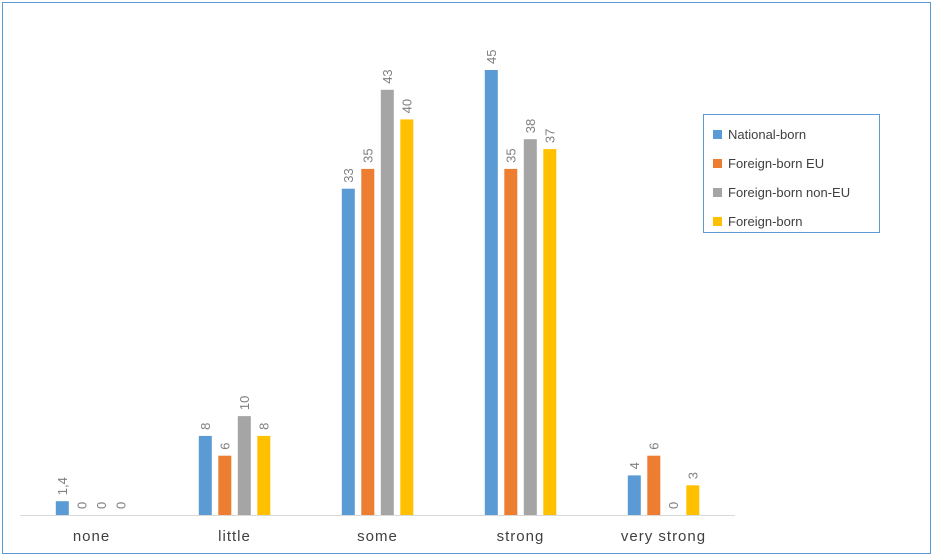 The image size is (935, 558). What do you see at coordinates (244, 403) in the screenshot?
I see `data-label: 10` at bounding box center [244, 403].